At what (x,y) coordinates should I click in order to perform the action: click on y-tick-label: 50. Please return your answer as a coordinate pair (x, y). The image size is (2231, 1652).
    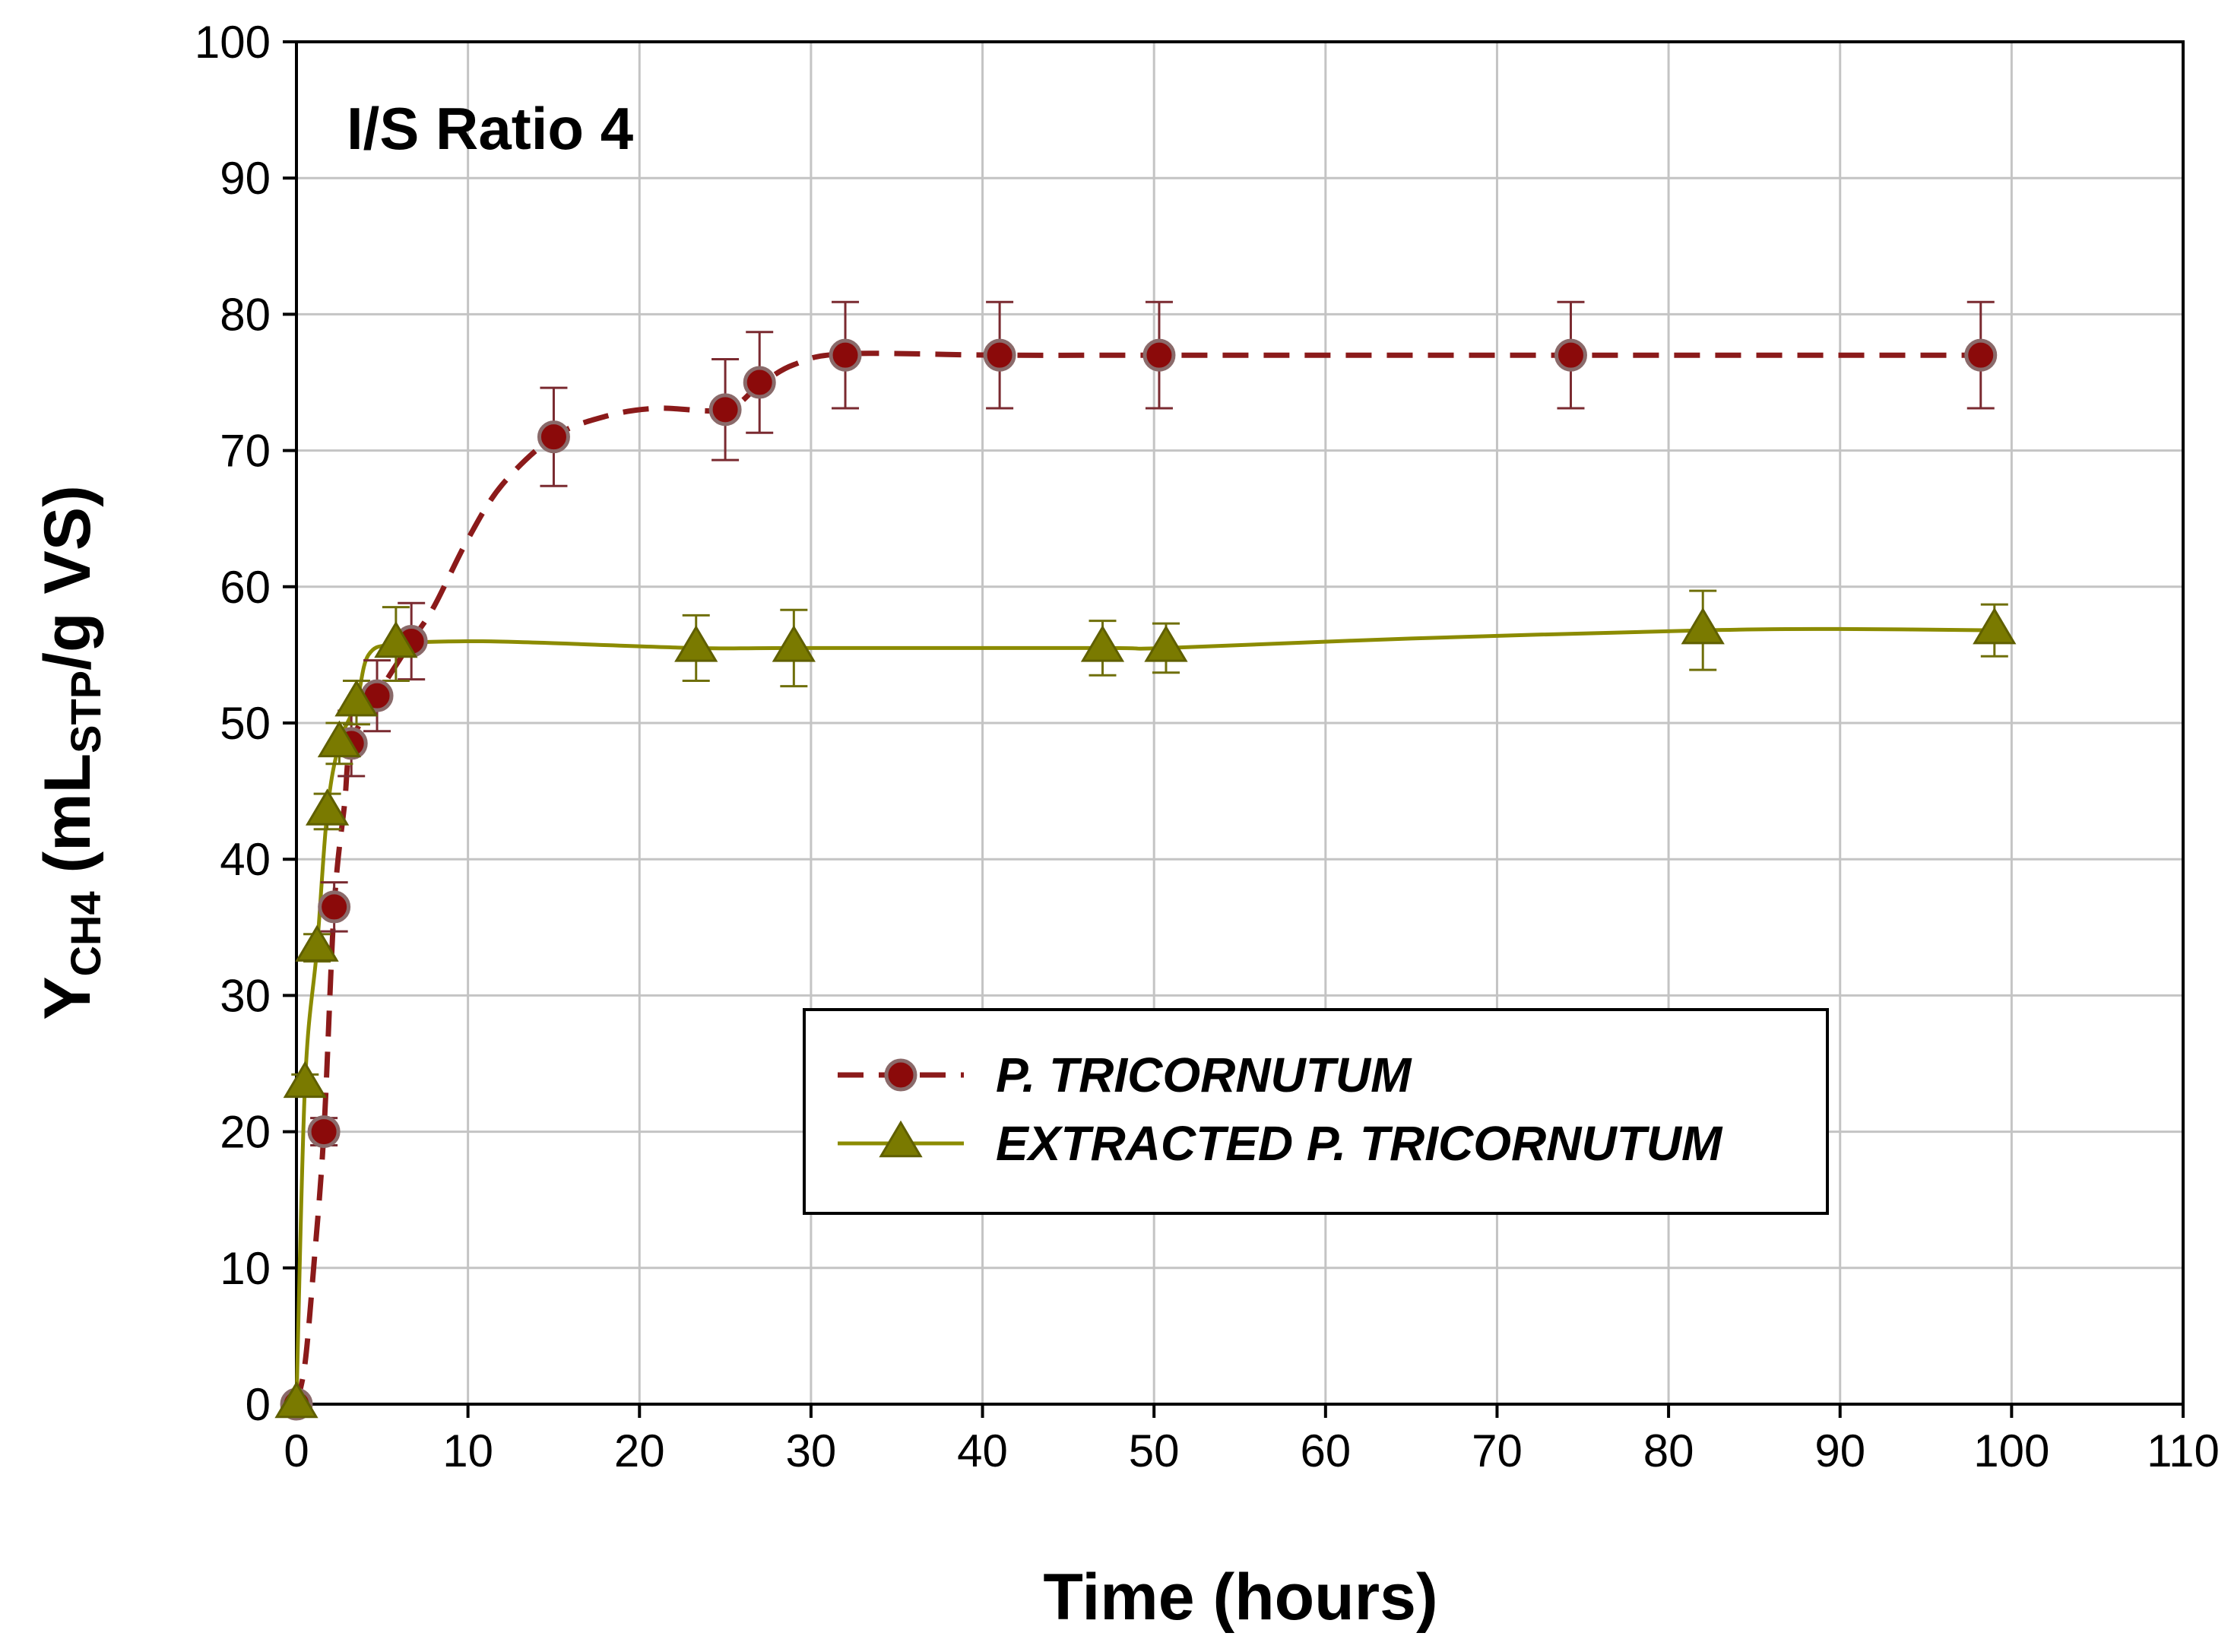
    Looking at the image, I should click on (245, 723).